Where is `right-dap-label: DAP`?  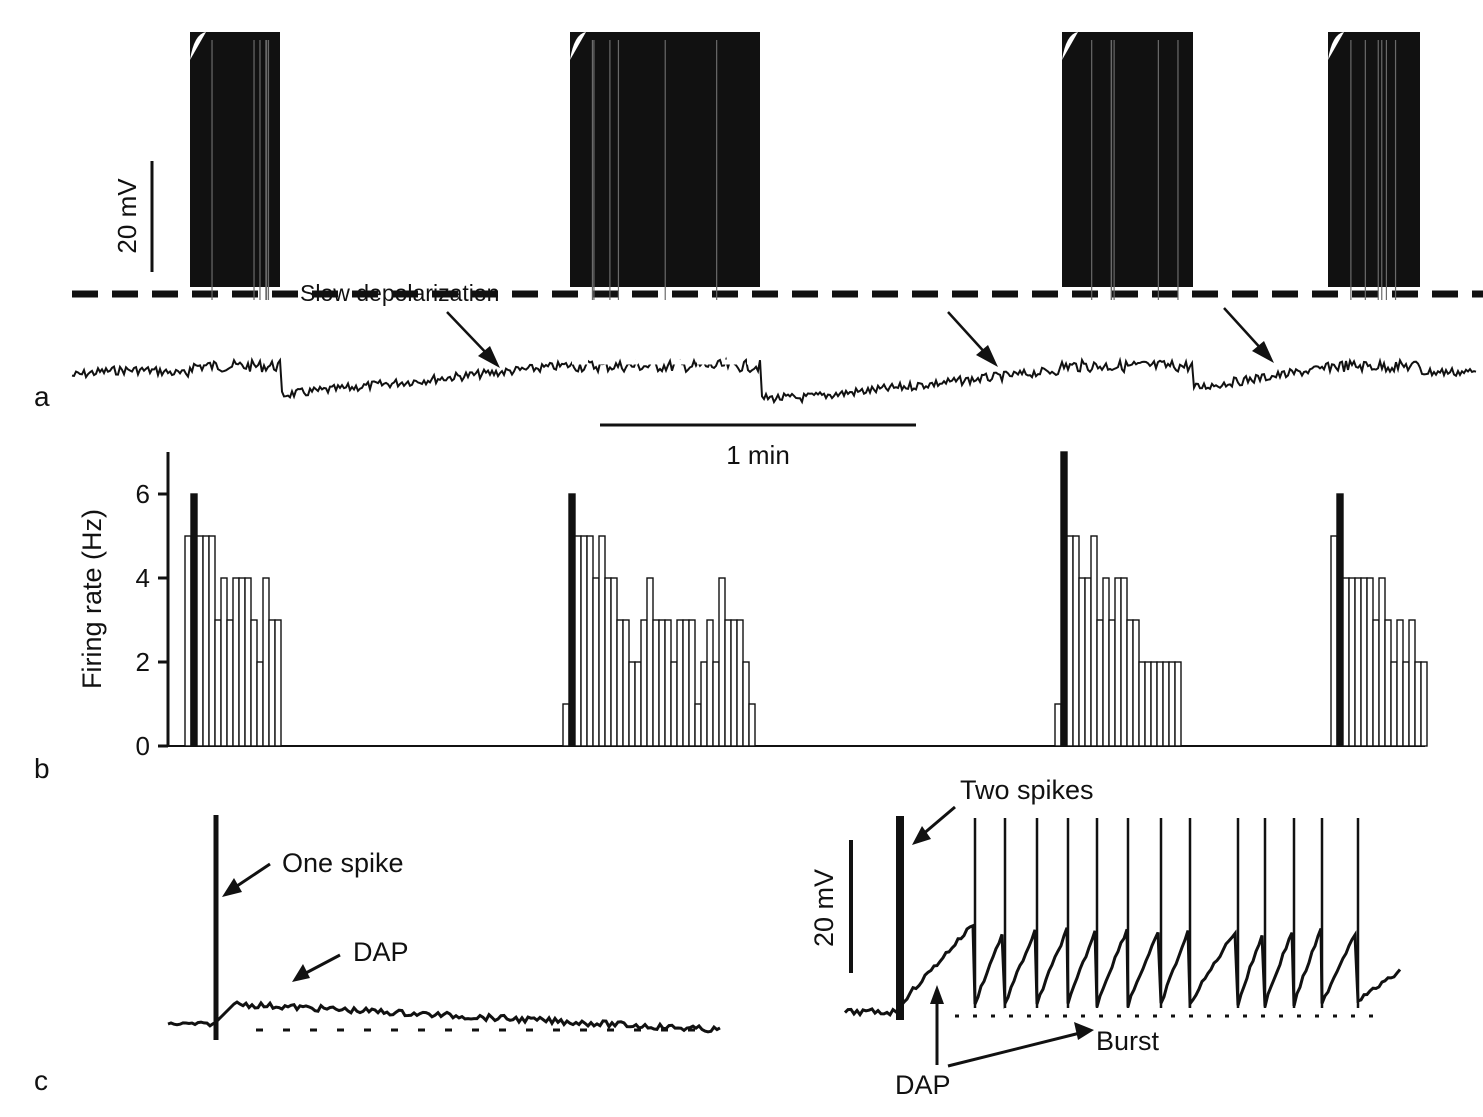
right-dap-label: DAP is located at coordinates (923, 1085).